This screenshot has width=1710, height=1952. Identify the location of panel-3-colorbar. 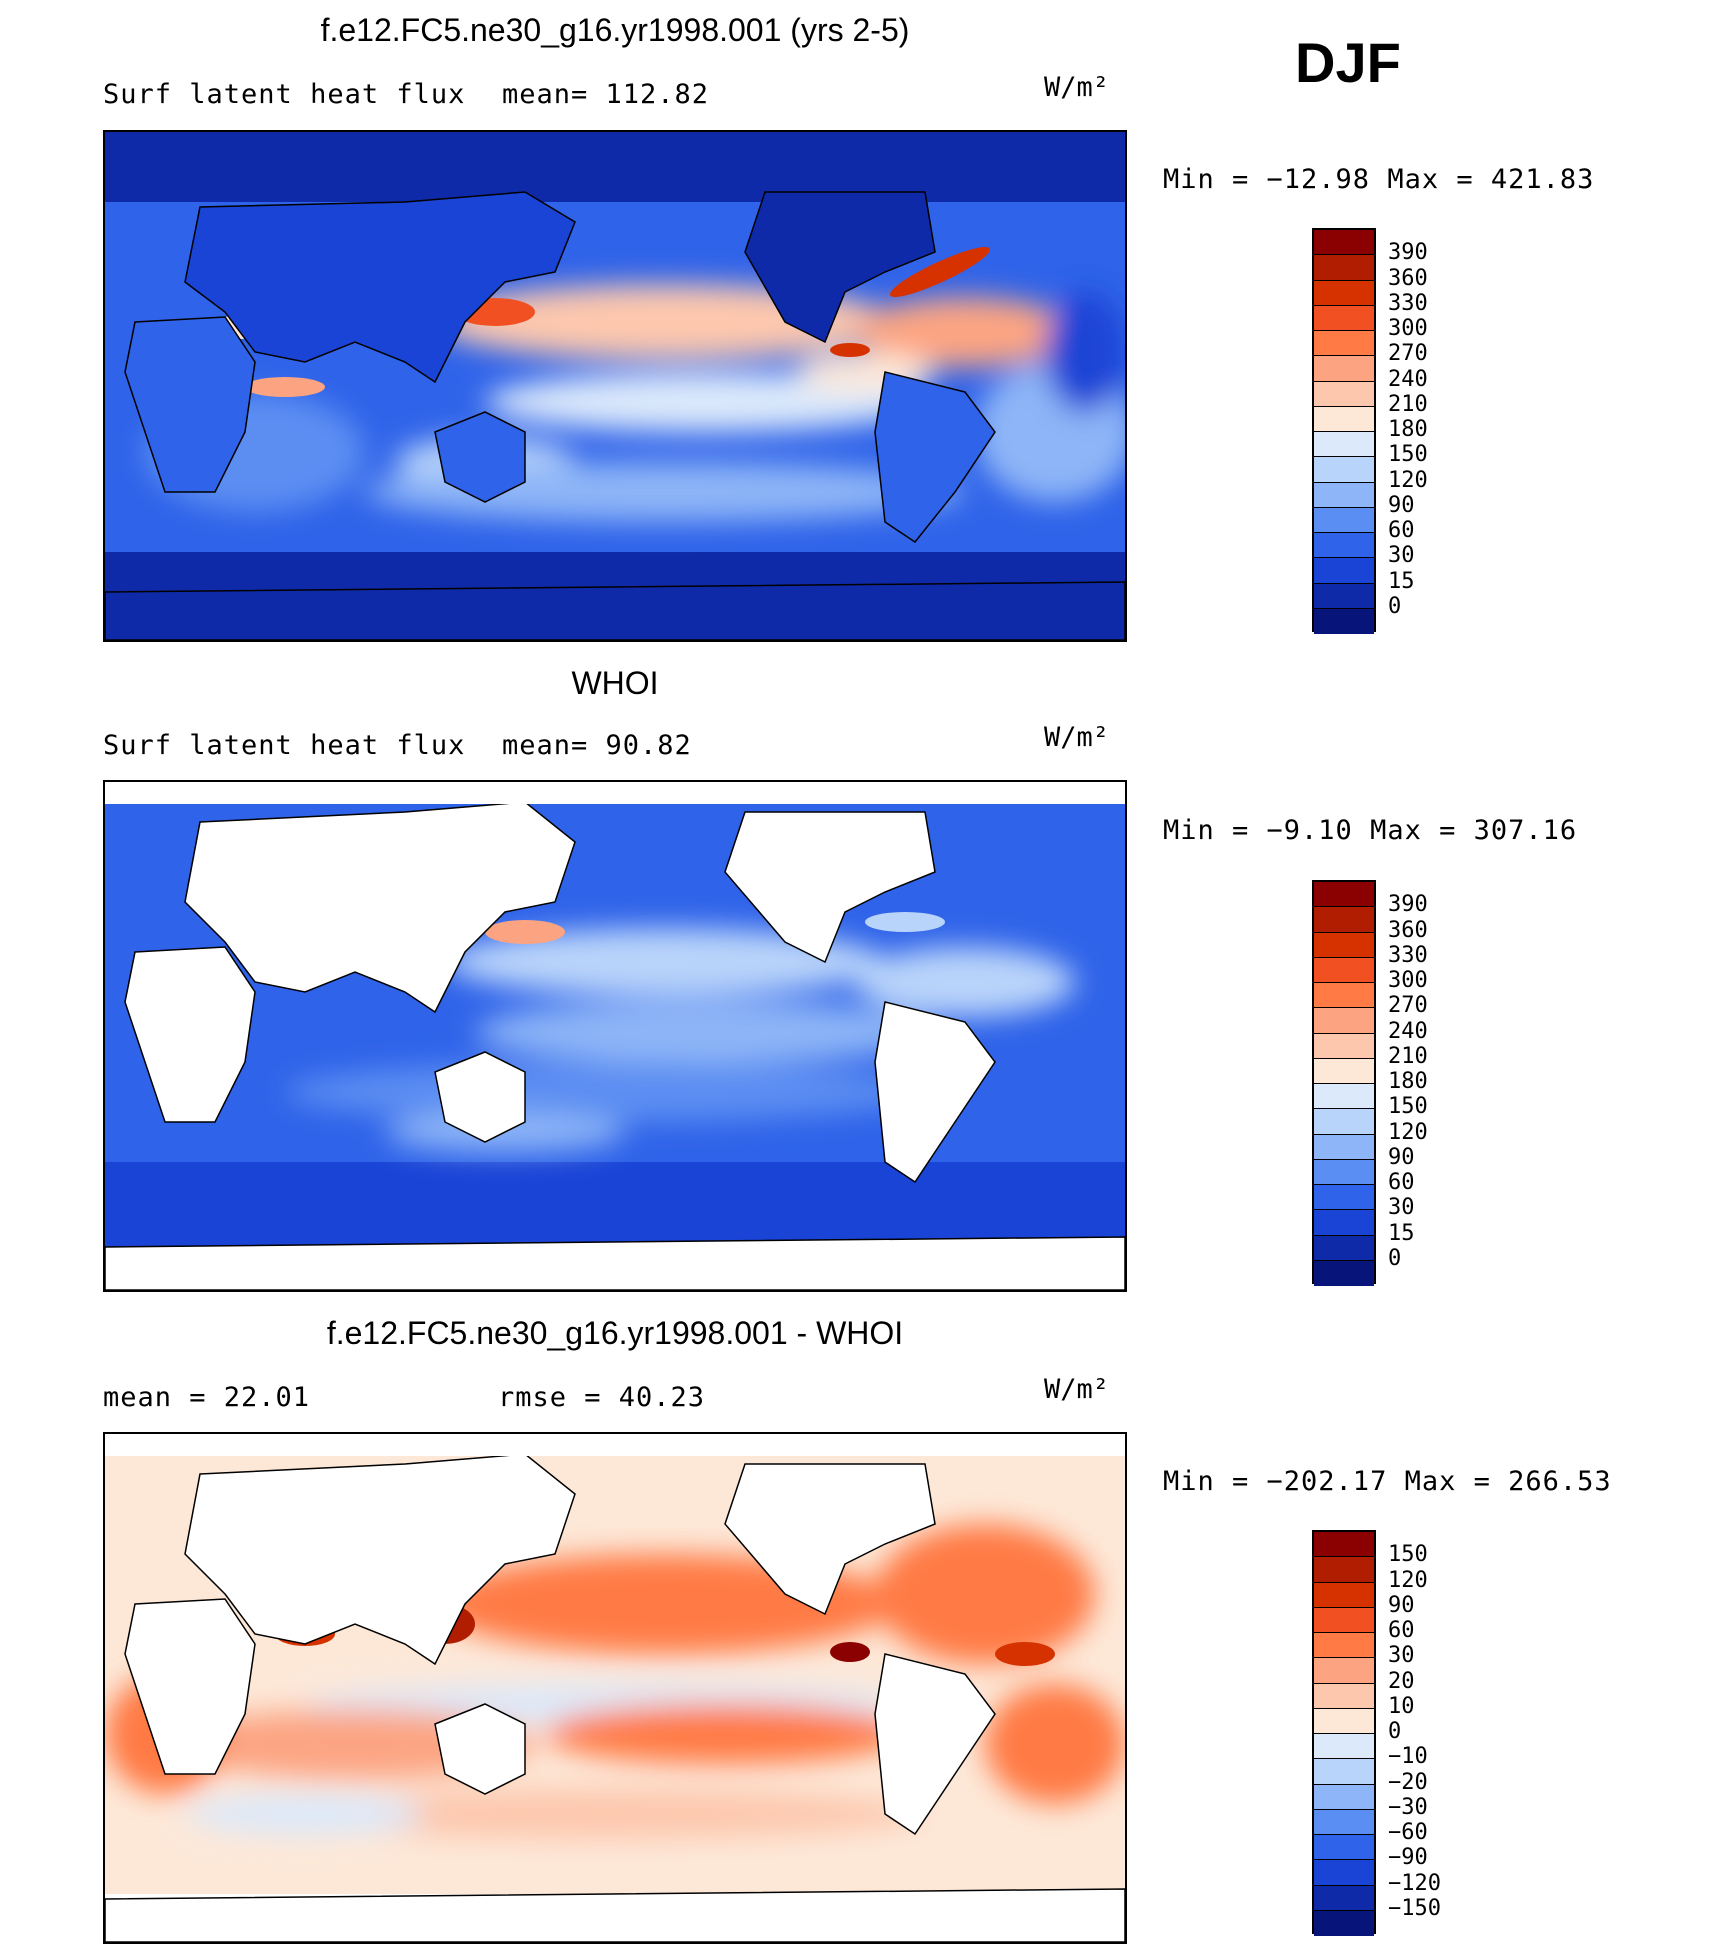
(1344, 1733).